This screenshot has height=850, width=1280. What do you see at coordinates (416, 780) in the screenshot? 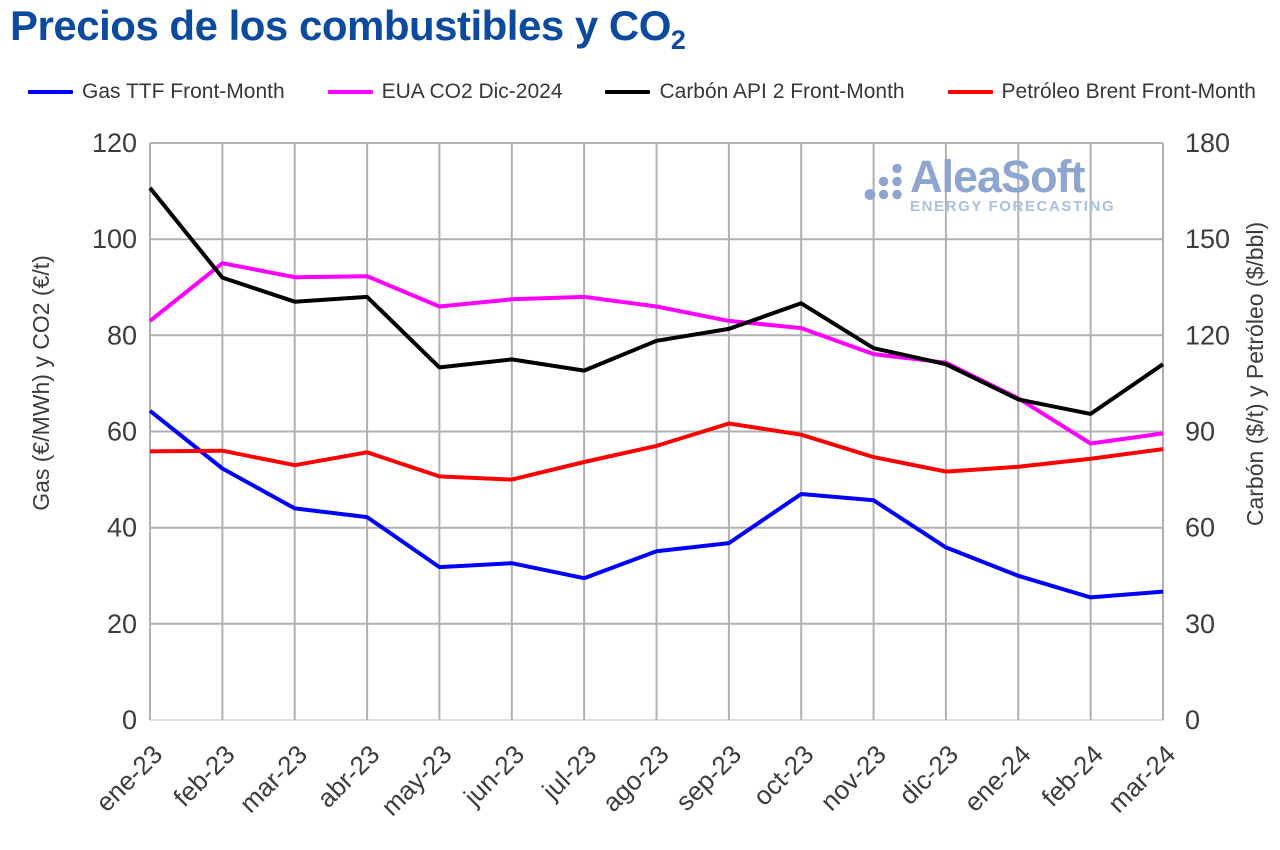
I see `x-axis-tick-label: may-23` at bounding box center [416, 780].